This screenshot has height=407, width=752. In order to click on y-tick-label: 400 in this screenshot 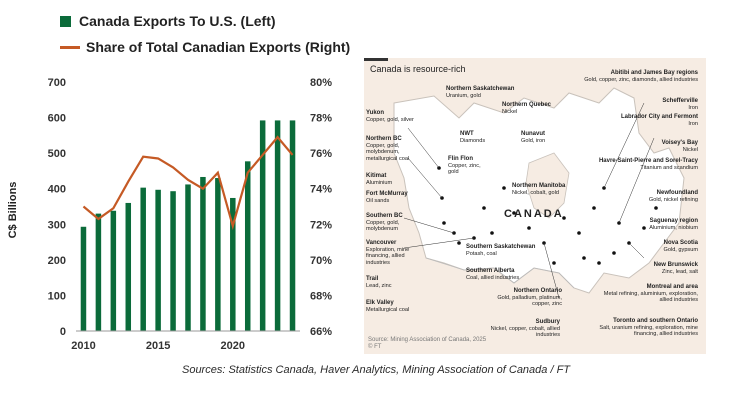, I will do `click(57, 190)`.